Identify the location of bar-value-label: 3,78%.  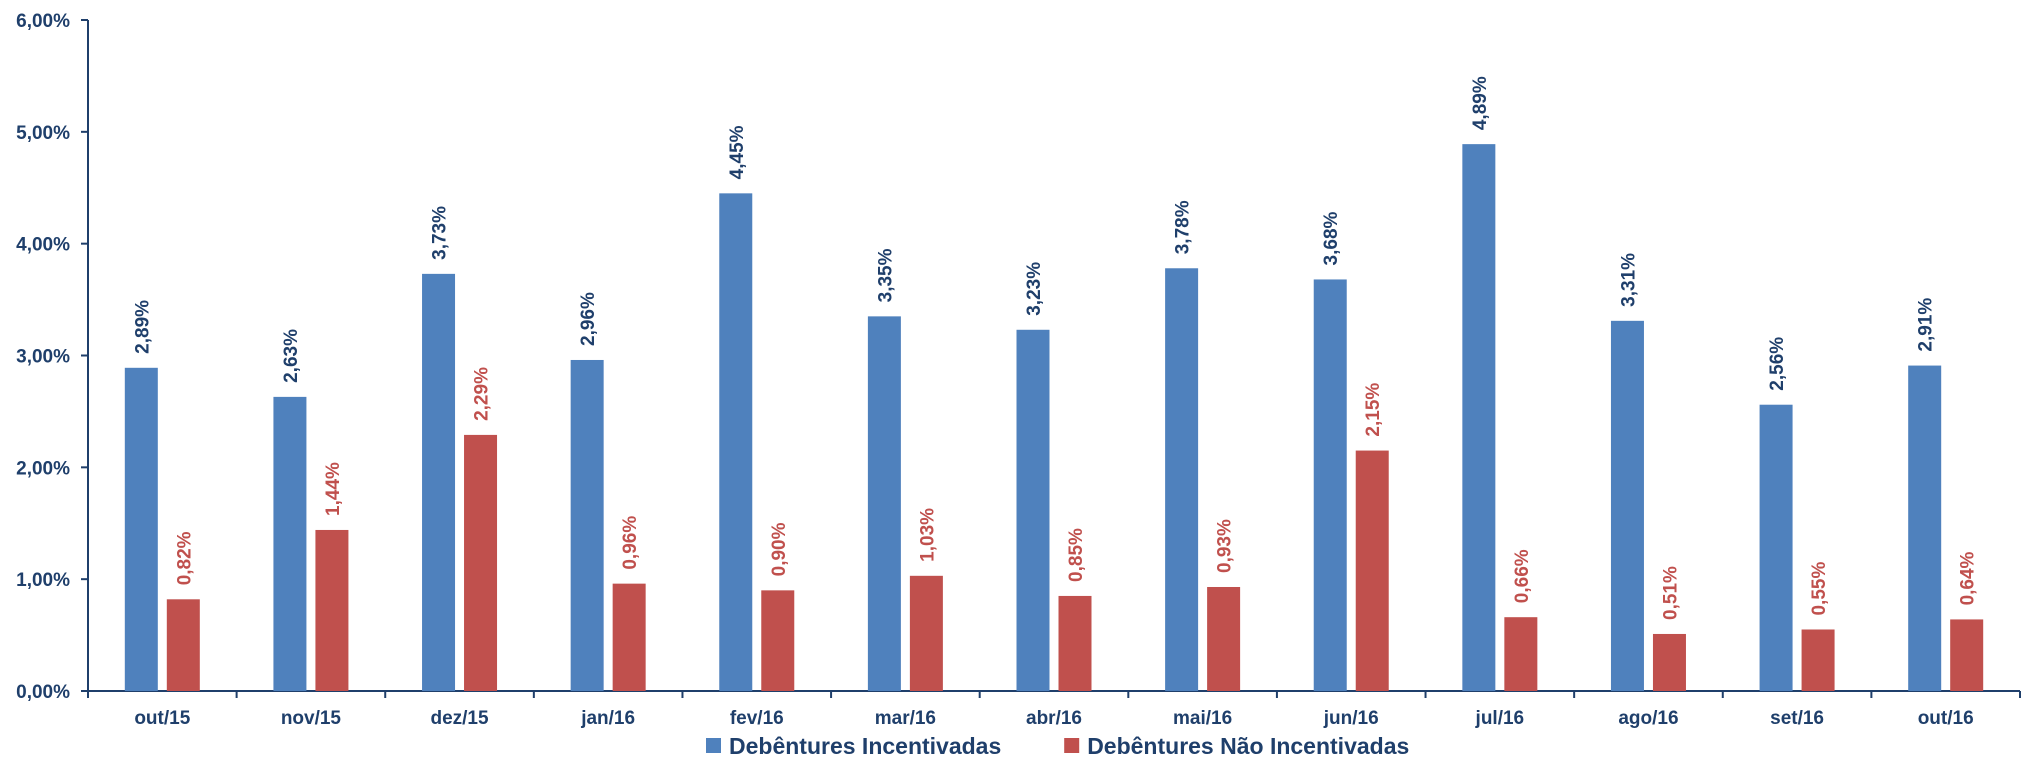
(1183, 227).